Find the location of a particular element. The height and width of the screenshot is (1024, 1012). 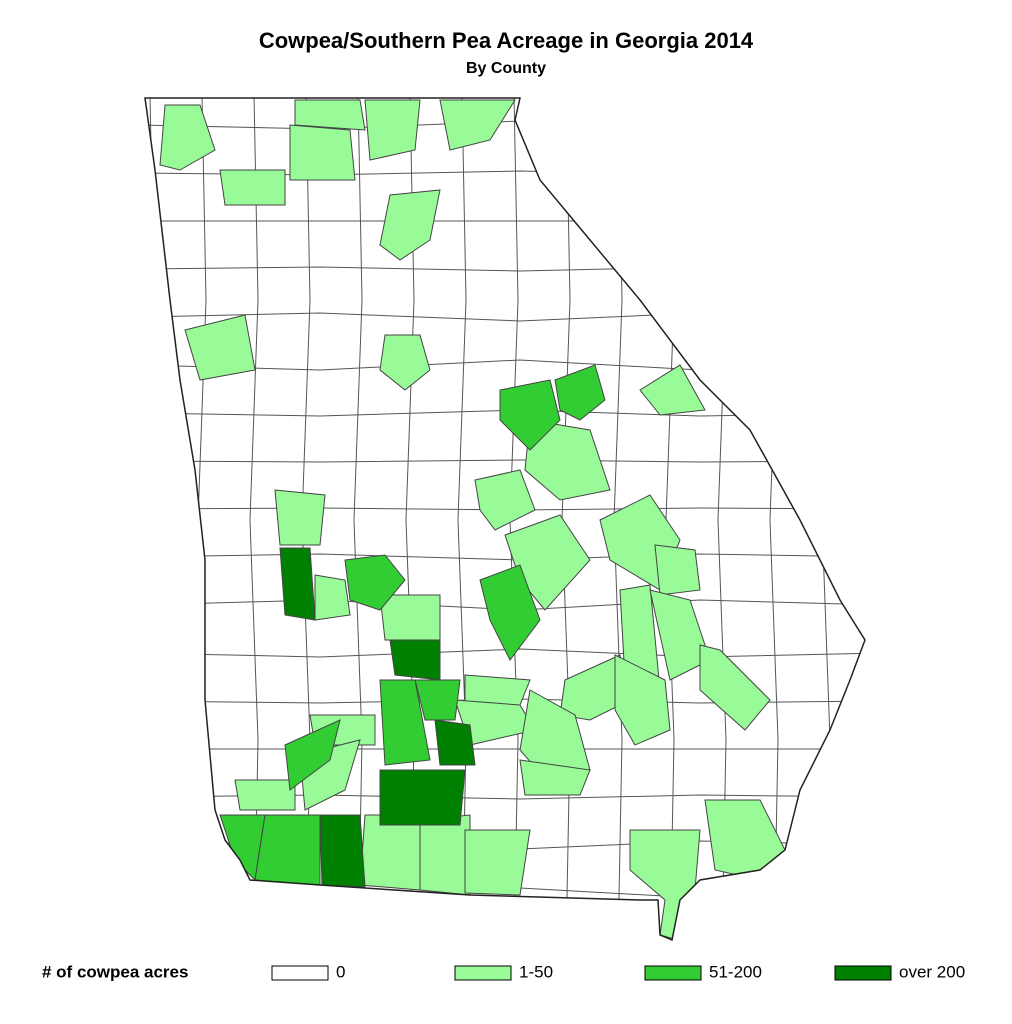

legend-label: 51-200 is located at coordinates (735, 971).